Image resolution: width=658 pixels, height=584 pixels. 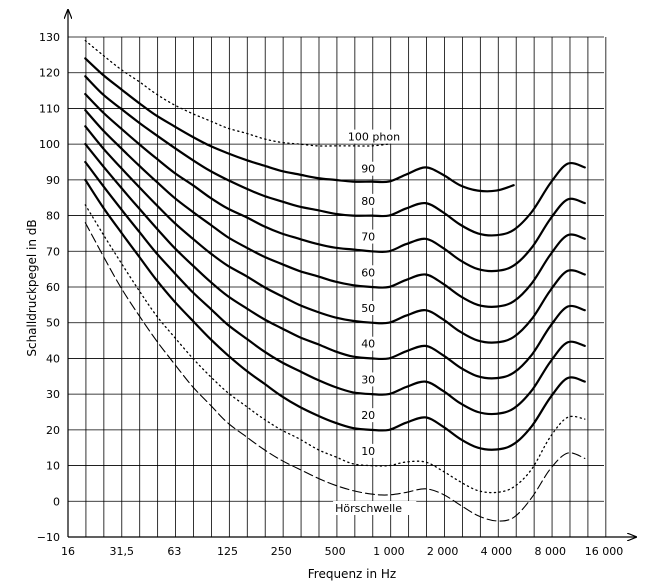 What do you see at coordinates (497, 551) in the screenshot?
I see `x-tick-label: 4 000` at bounding box center [497, 551].